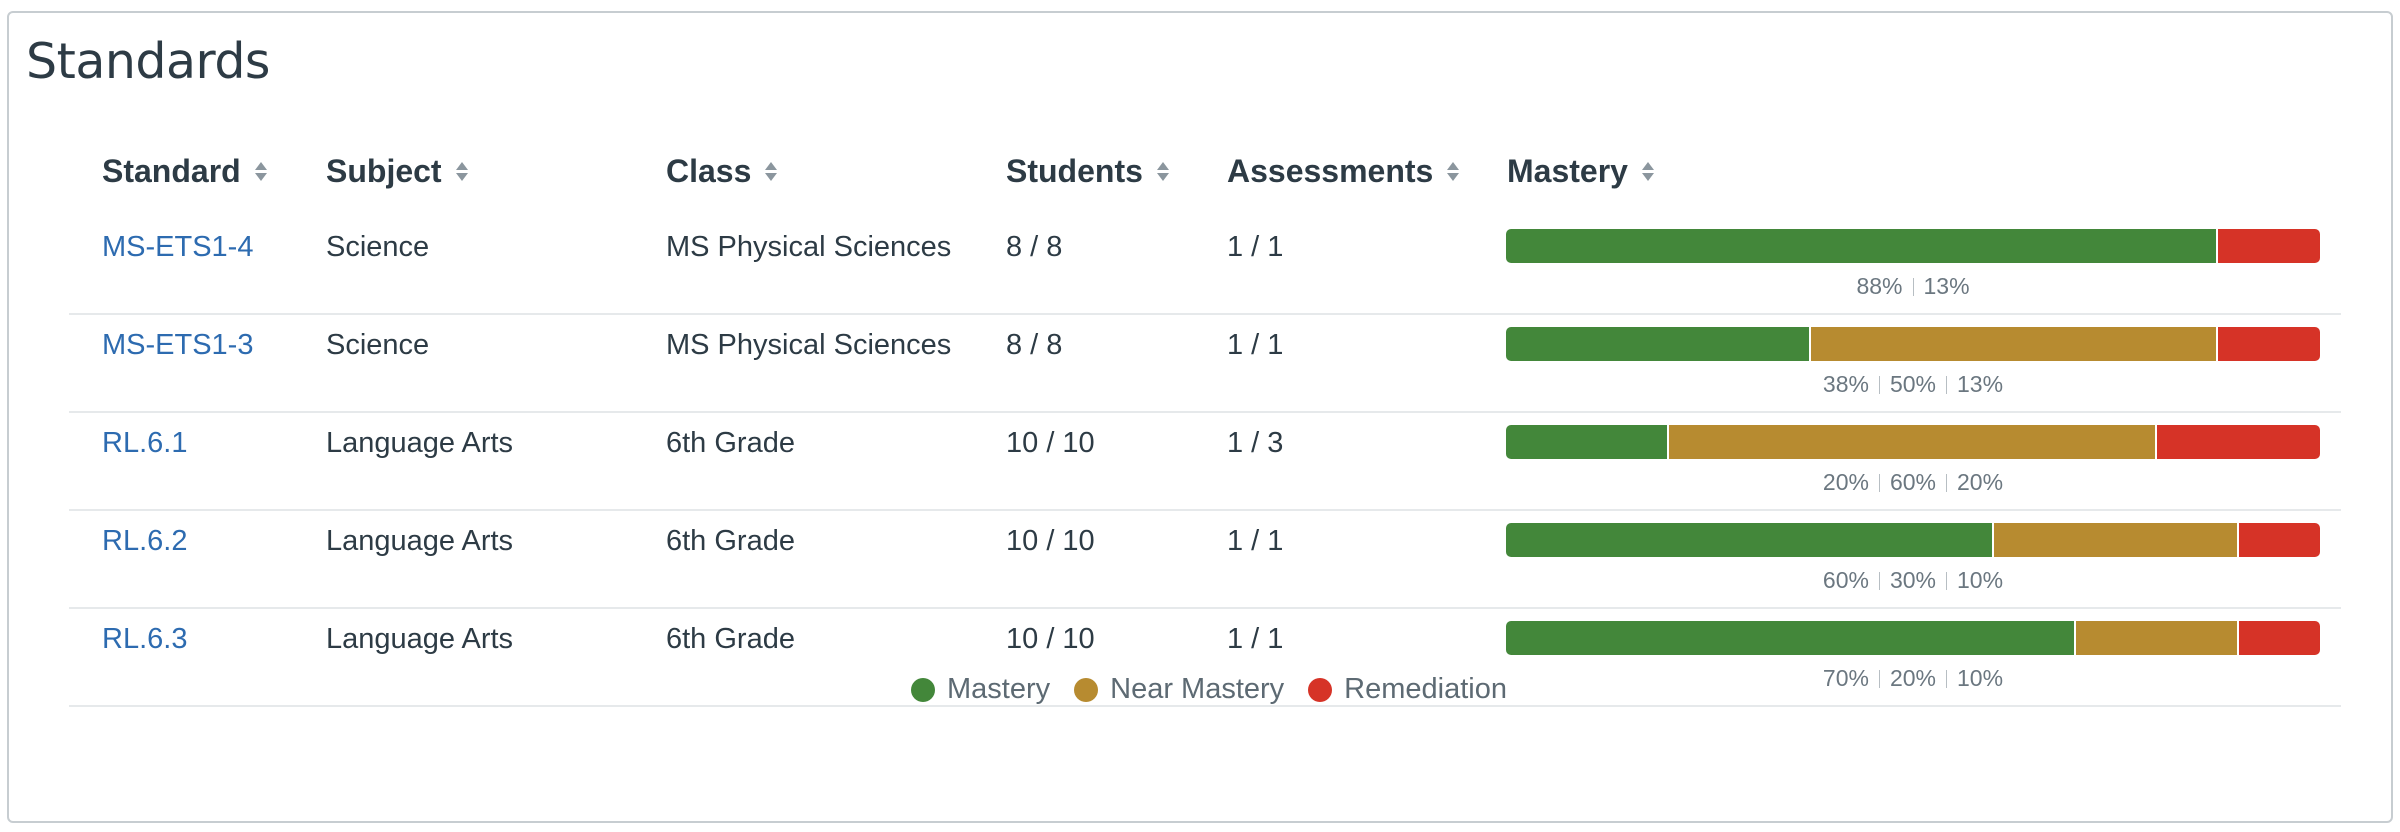 This screenshot has width=2400, height=832. I want to click on column-header-subject: Subject, so click(397, 171).